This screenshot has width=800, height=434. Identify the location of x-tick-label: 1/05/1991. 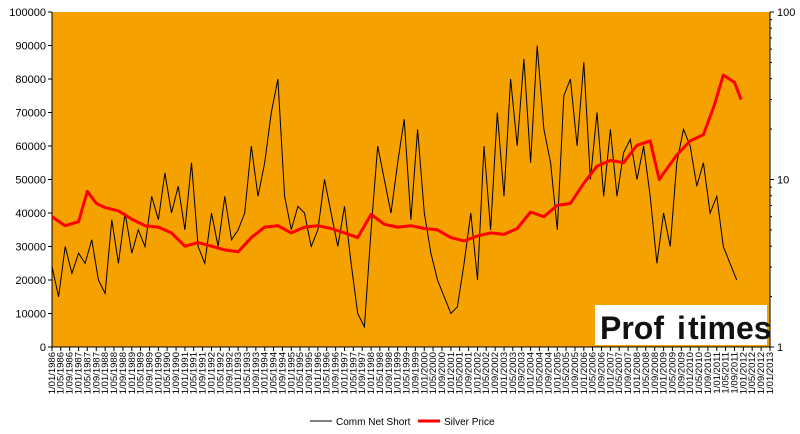
(194, 373).